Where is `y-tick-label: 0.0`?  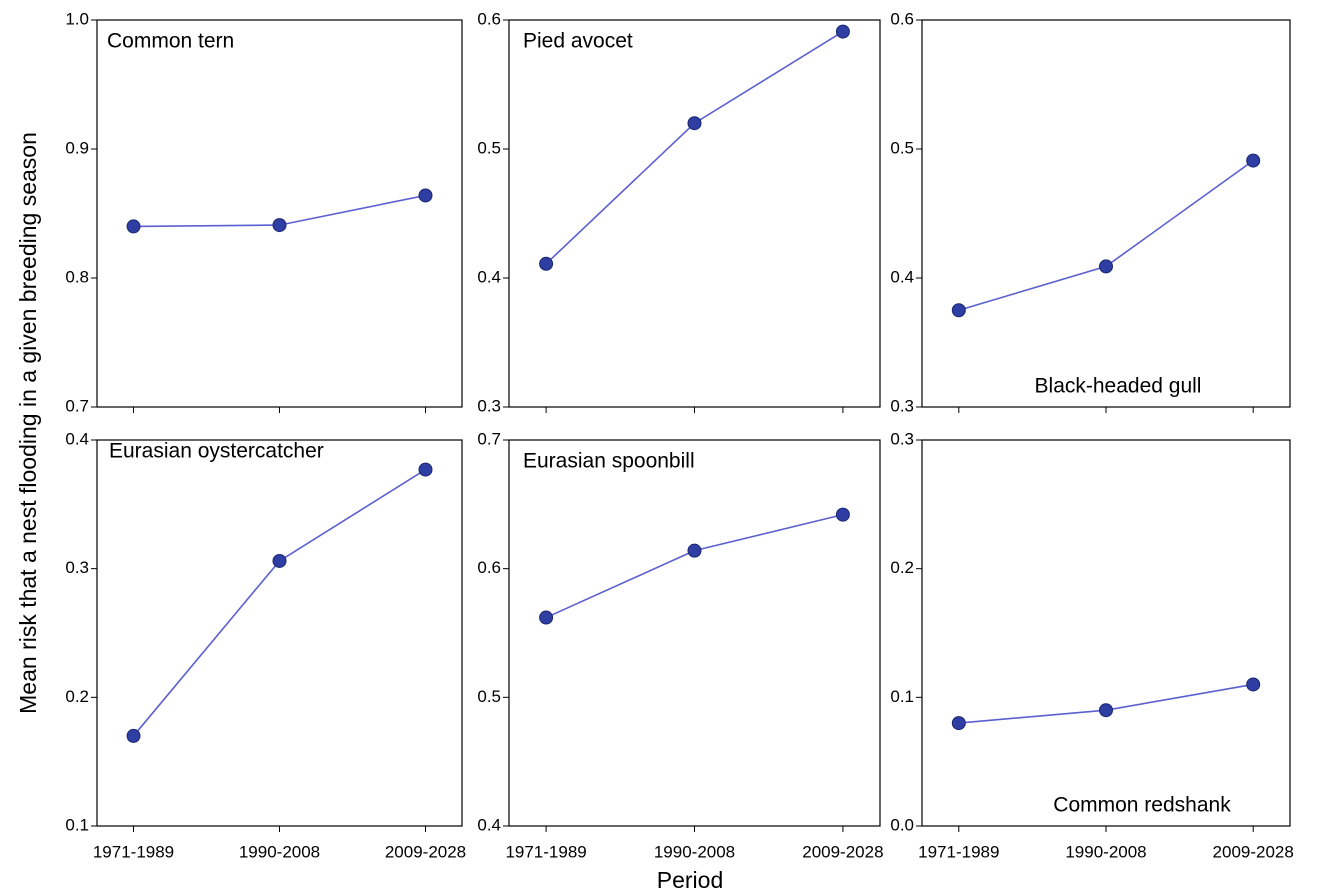
y-tick-label: 0.0 is located at coordinates (902, 824).